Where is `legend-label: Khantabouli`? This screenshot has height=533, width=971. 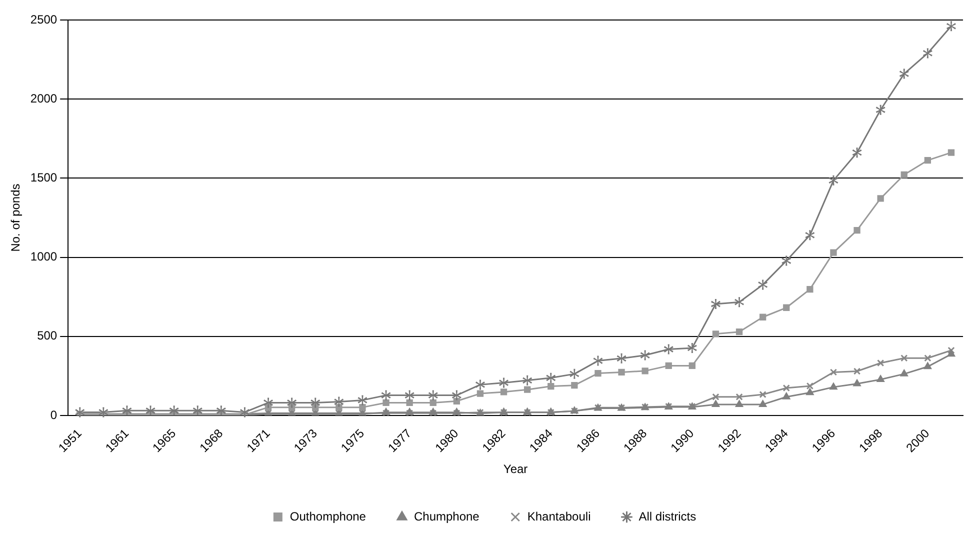
legend-label: Khantabouli is located at coordinates (559, 516).